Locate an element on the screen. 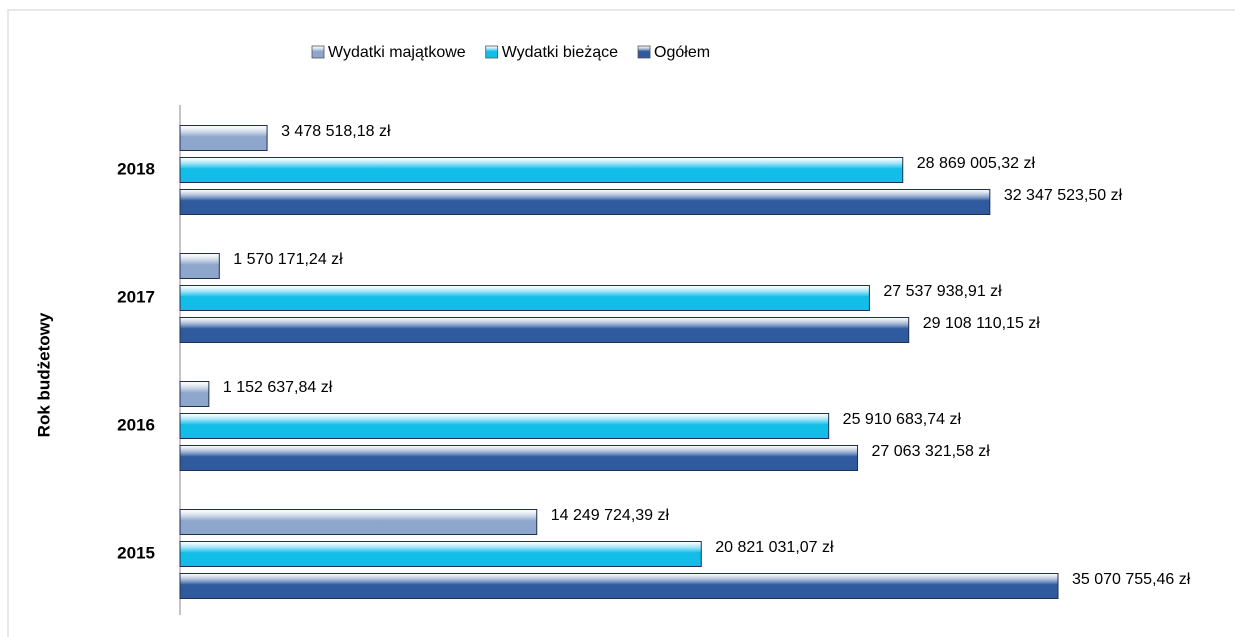 Image resolution: width=1235 pixels, height=637 pixels. value-label: 27 537 938,91 zł is located at coordinates (942, 291).